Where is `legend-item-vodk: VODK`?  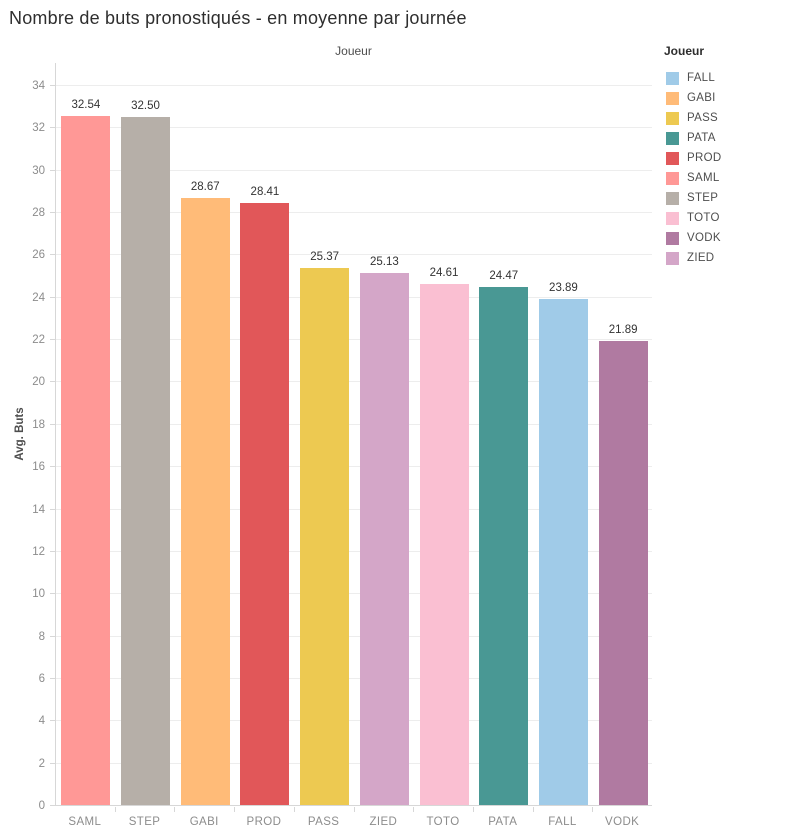 legend-item-vodk: VODK is located at coordinates (731, 238).